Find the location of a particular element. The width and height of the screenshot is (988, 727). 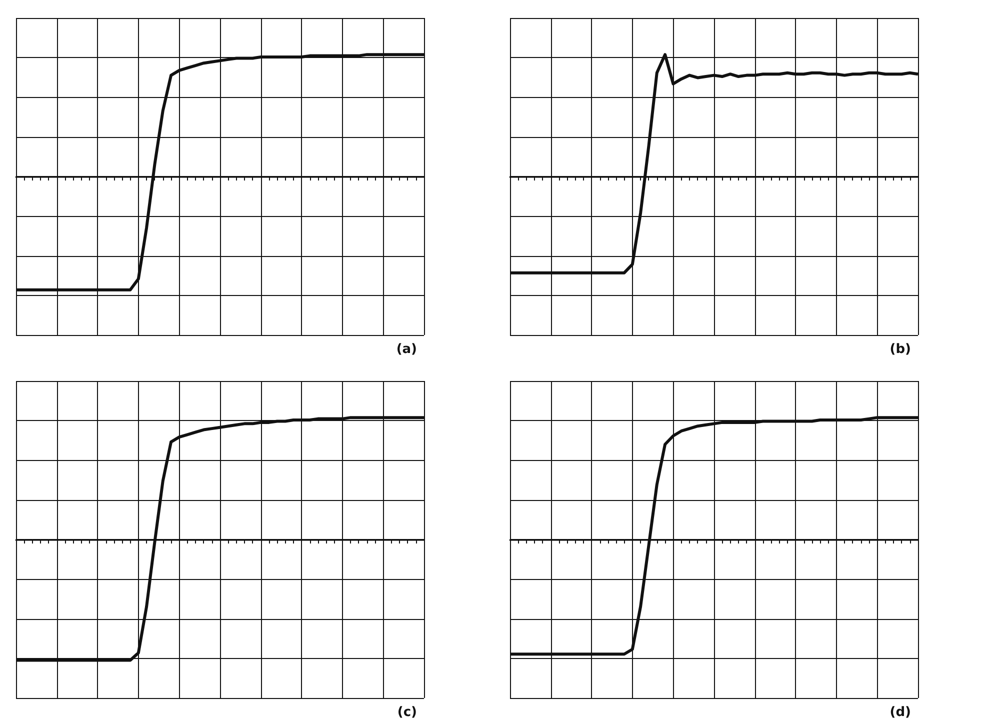

text: (c) is located at coordinates (407, 712).